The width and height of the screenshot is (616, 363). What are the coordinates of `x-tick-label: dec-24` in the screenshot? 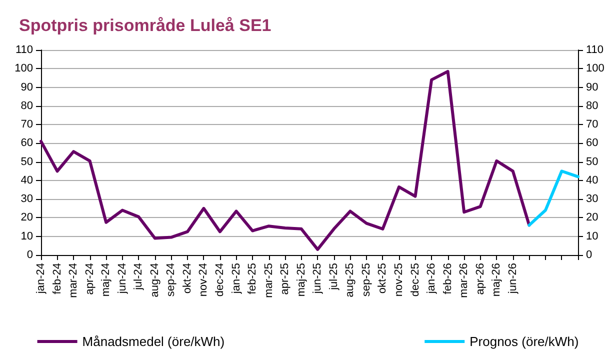 It's located at (220, 280).